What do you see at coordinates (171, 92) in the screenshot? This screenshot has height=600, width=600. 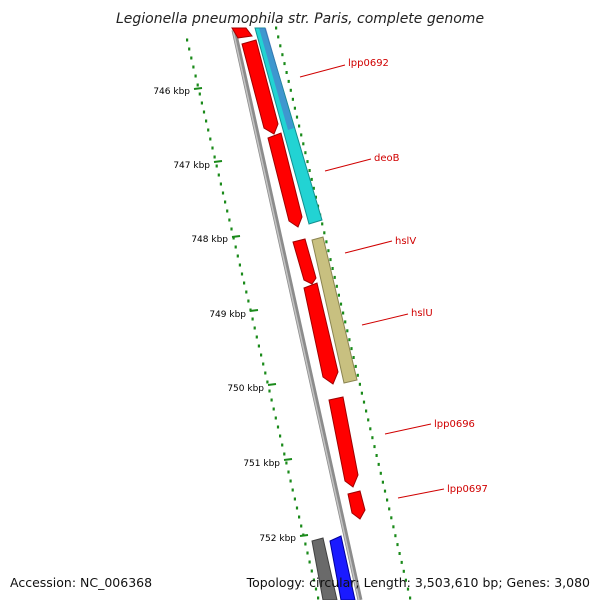 I see `tick-label: 746 kbp` at bounding box center [171, 92].